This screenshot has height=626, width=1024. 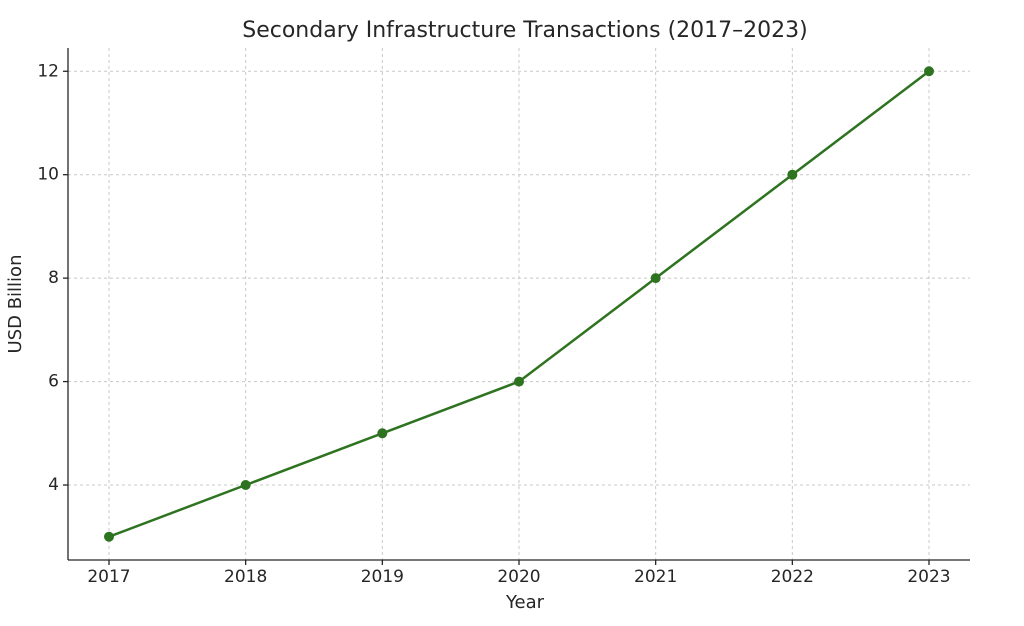 I want to click on y-tick-label: 10, so click(x=48, y=175).